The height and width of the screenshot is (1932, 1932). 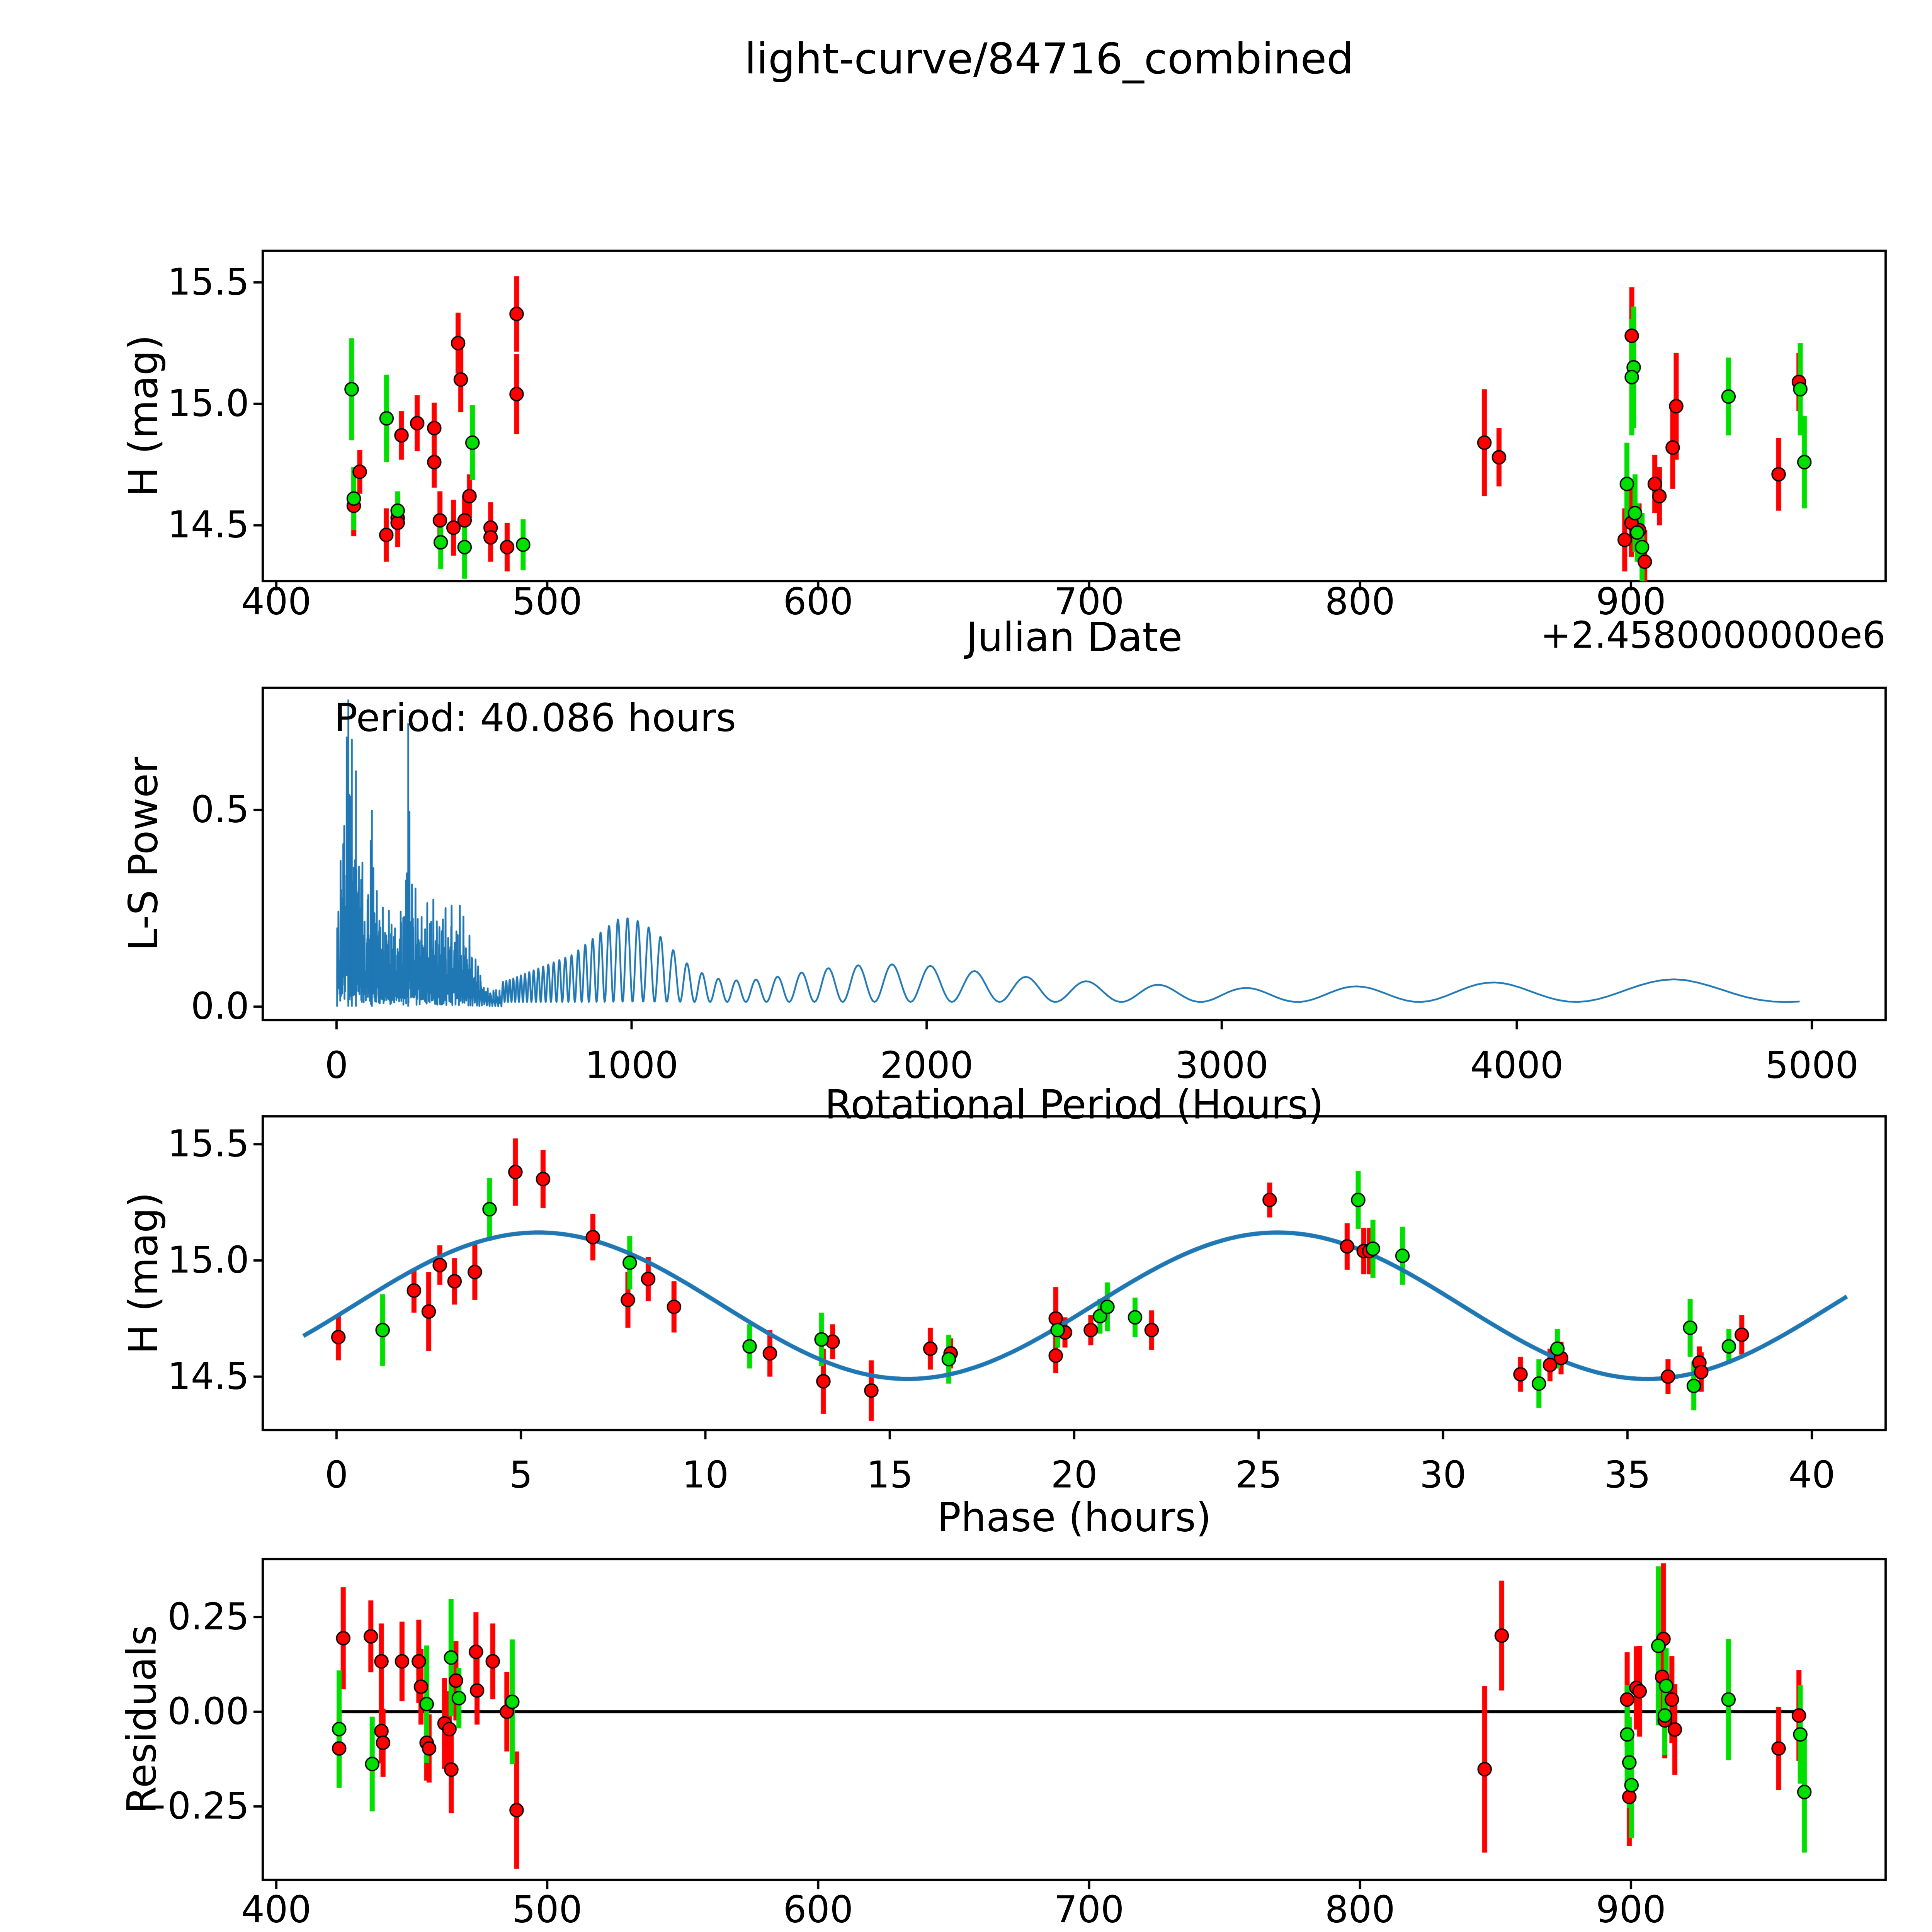 What do you see at coordinates (1049, 58) in the screenshot?
I see `figure-title: light-curve/84716_combined` at bounding box center [1049, 58].